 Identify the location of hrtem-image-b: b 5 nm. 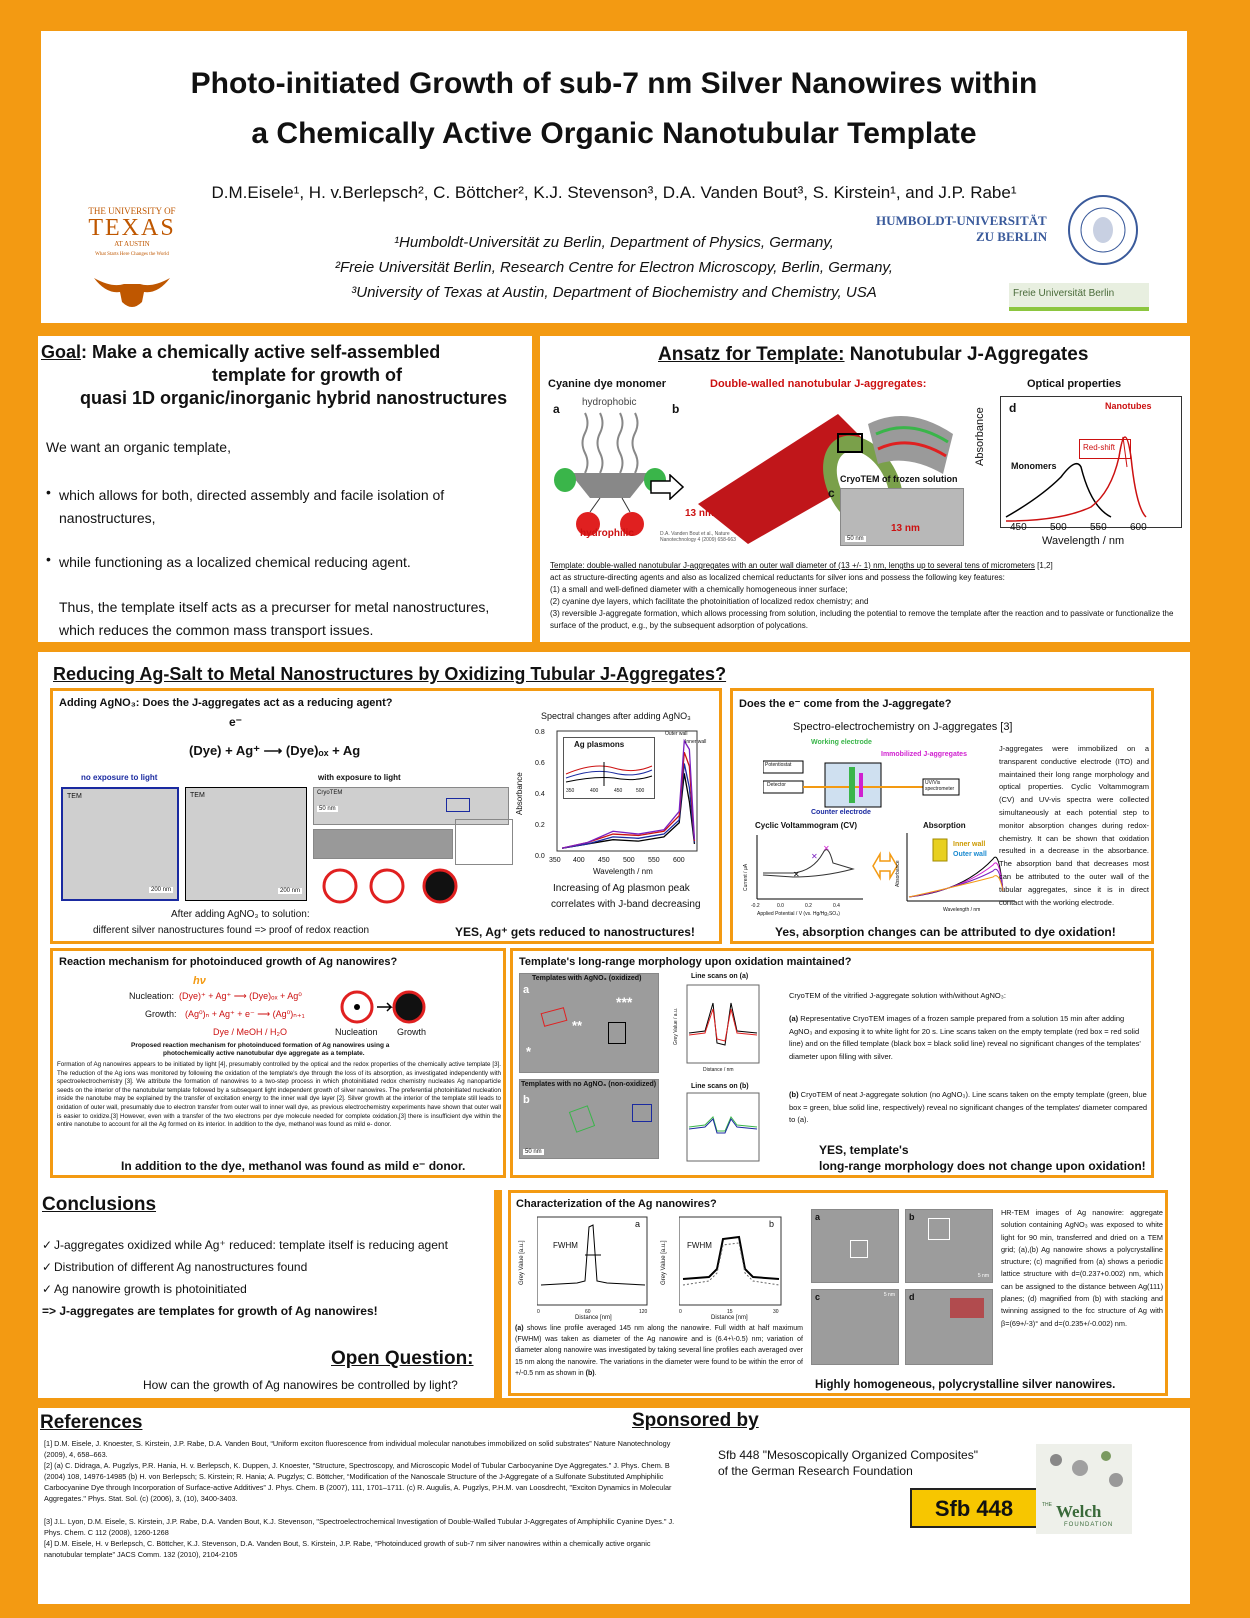
(949, 1246).